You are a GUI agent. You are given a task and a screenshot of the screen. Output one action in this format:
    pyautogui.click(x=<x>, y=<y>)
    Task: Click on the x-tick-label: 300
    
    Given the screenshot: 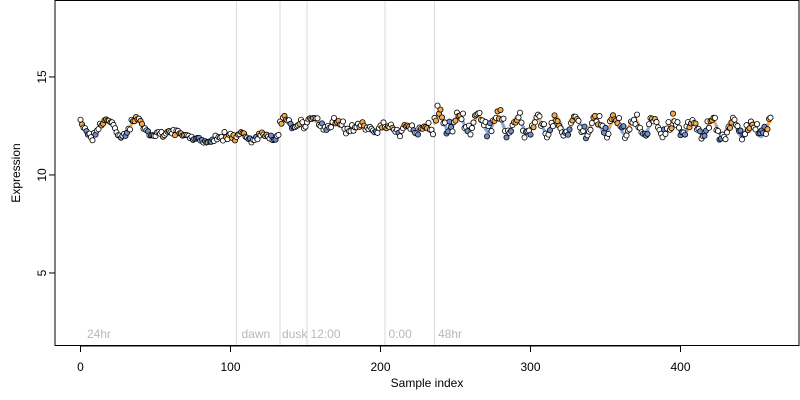 What is the action you would take?
    pyautogui.click(x=530, y=367)
    